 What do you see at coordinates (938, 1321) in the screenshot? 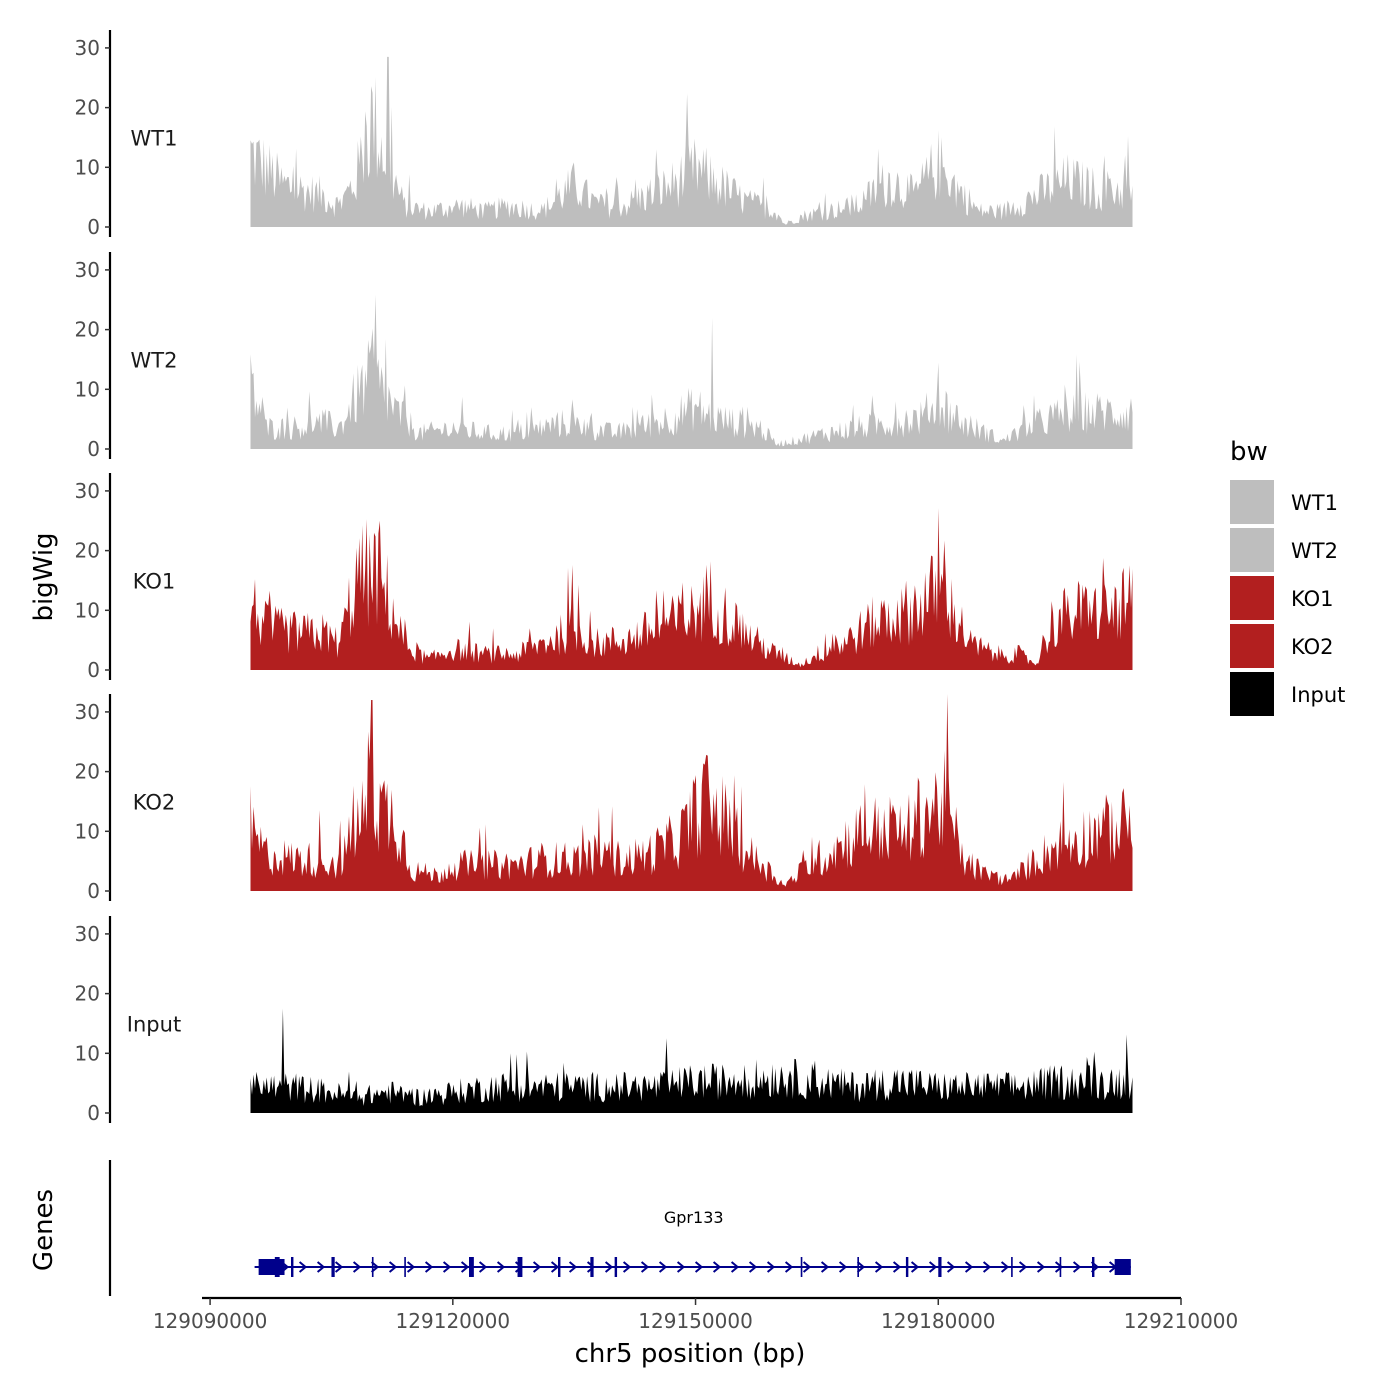
I see `x-tick-label: 129180000` at bounding box center [938, 1321].